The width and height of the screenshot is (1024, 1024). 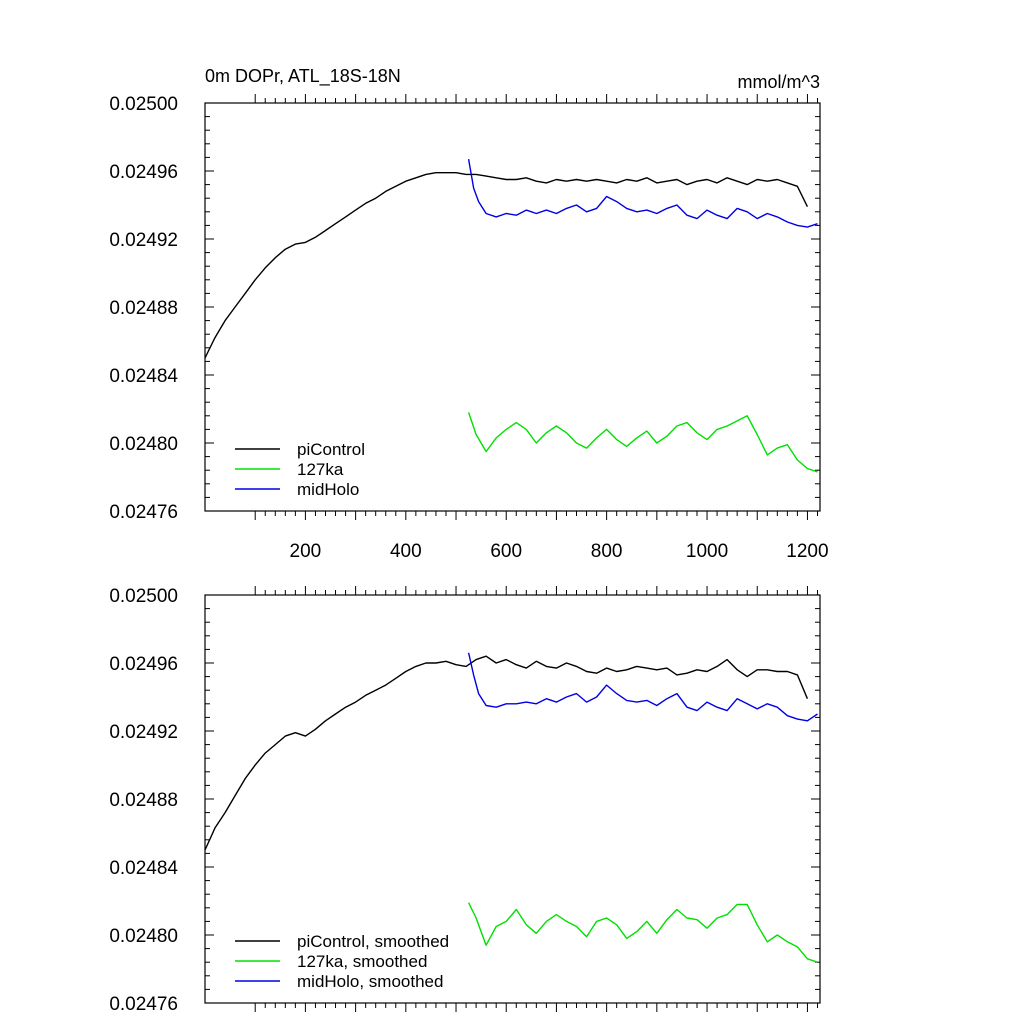 I want to click on x-tick-label: 200, so click(x=306, y=551).